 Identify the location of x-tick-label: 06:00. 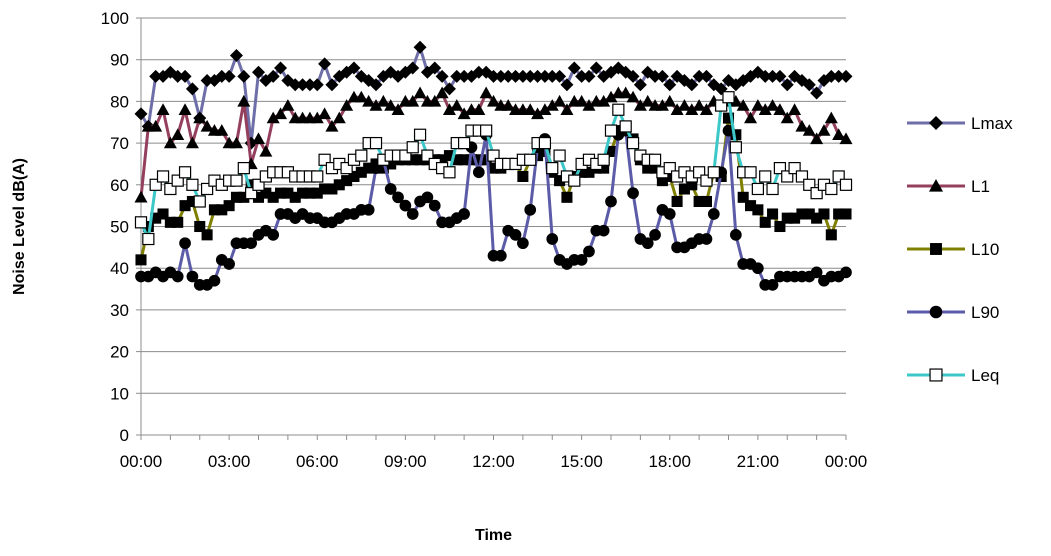
(317, 461).